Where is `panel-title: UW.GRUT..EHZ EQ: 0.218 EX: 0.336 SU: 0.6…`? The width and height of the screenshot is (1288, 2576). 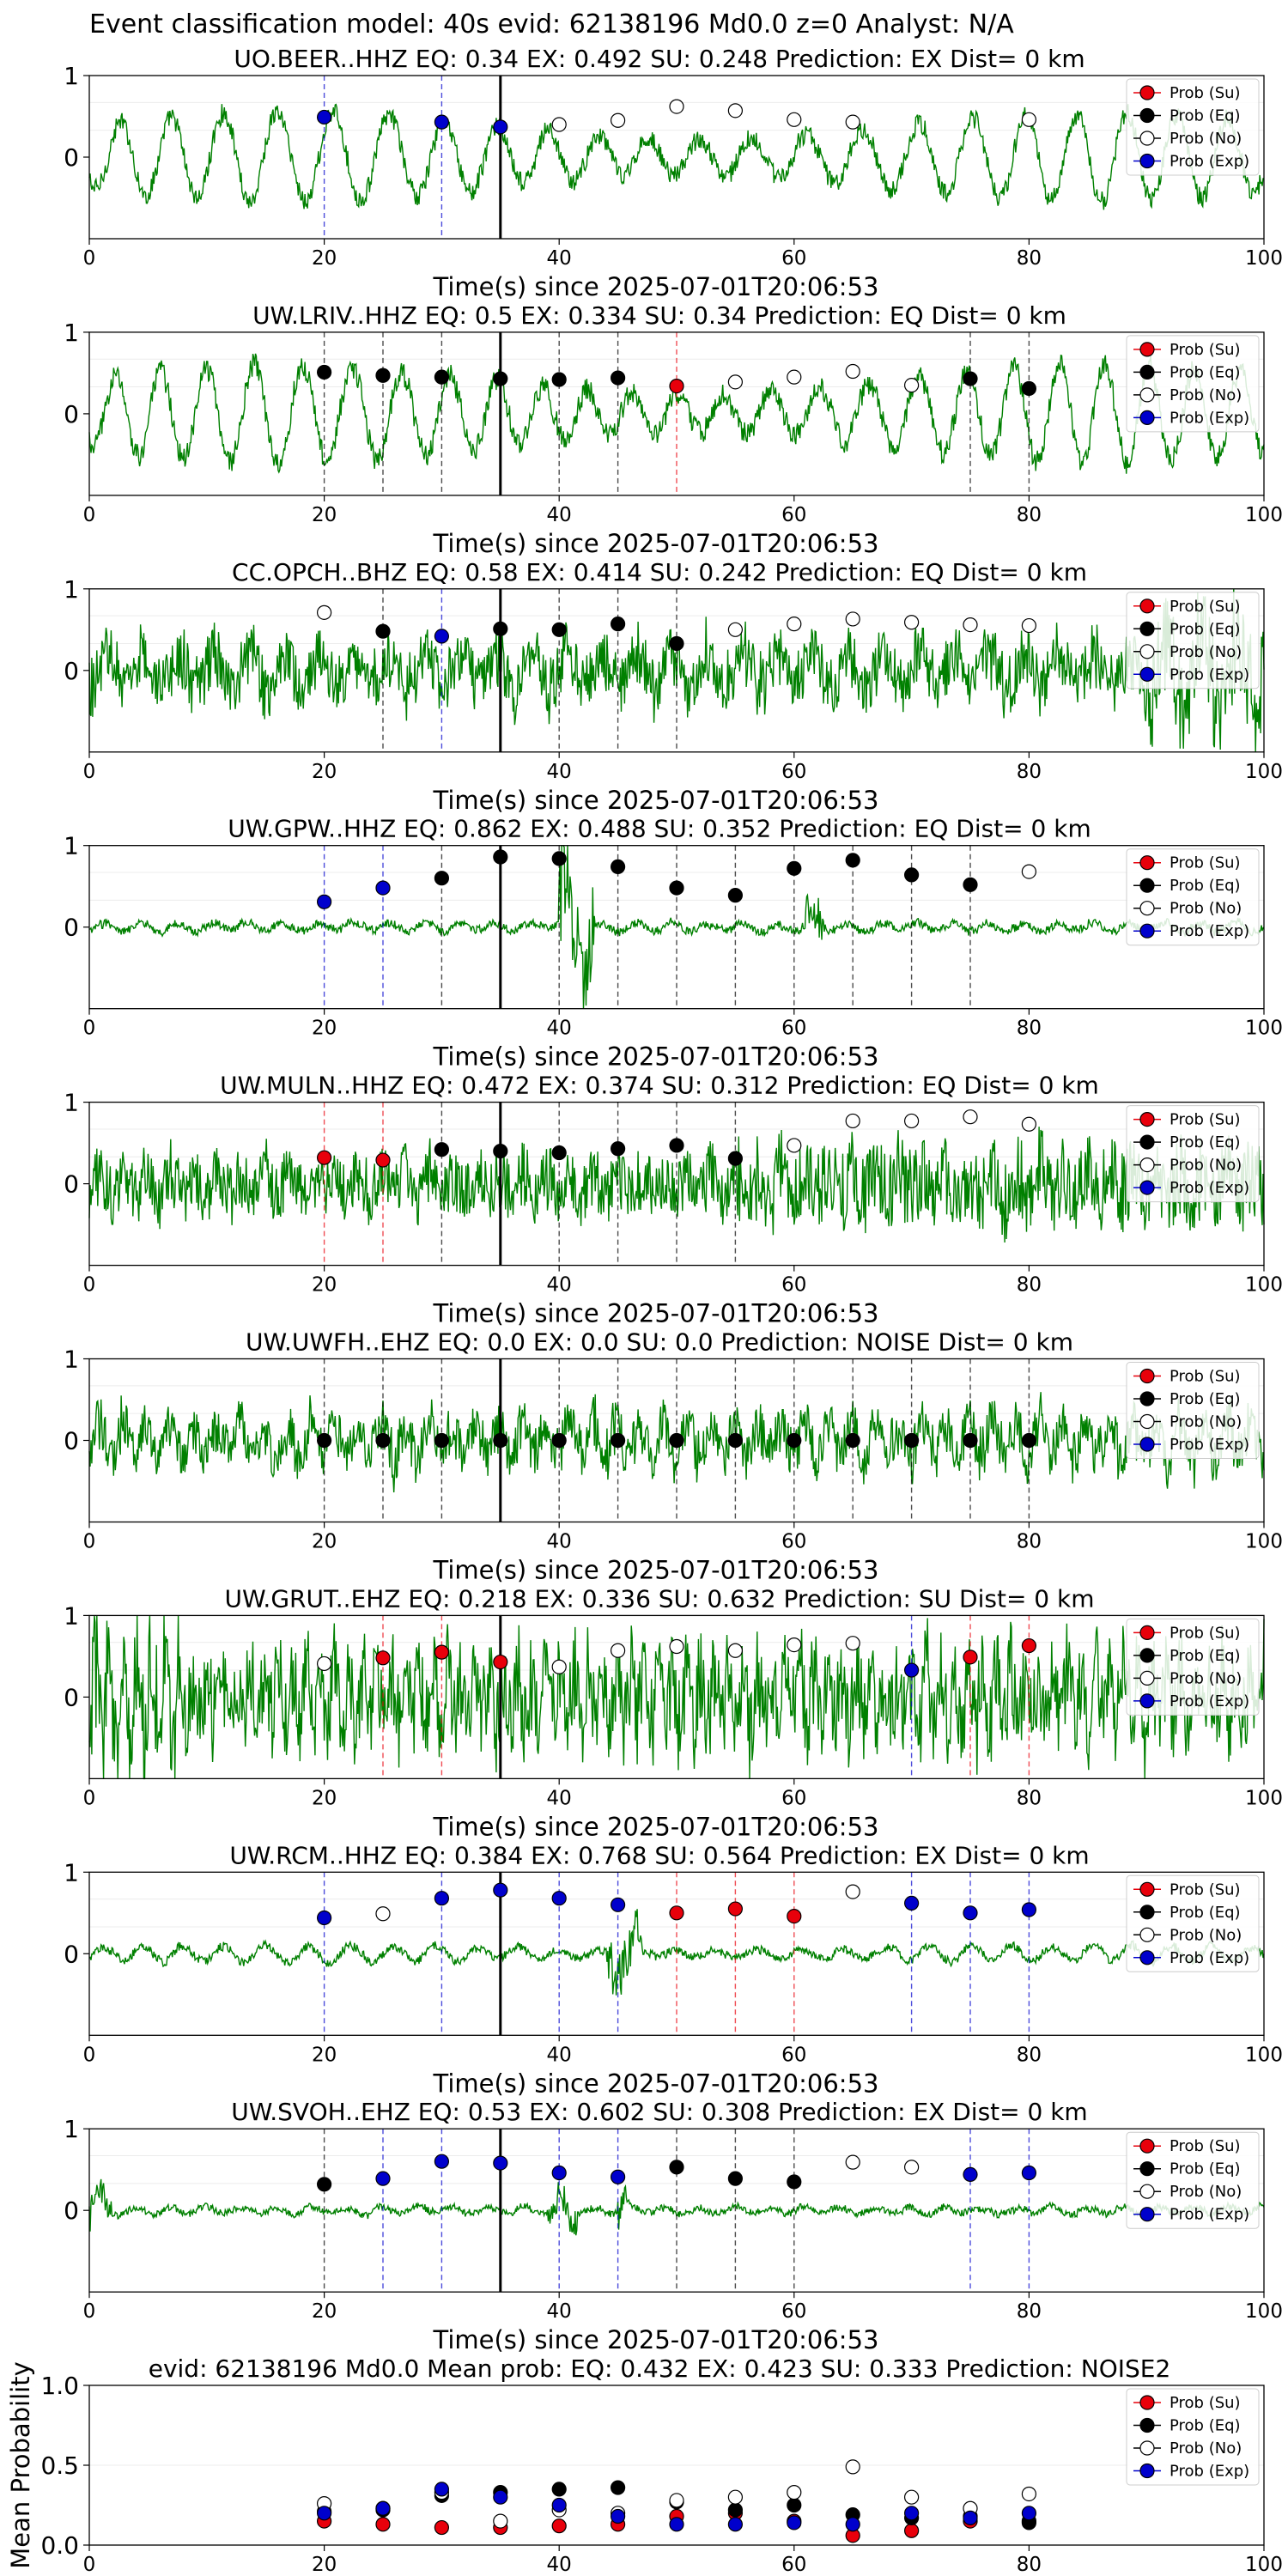
panel-title: UW.GRUT..EHZ EQ: 0.218 EX: 0.336 SU: 0.6… is located at coordinates (659, 1598).